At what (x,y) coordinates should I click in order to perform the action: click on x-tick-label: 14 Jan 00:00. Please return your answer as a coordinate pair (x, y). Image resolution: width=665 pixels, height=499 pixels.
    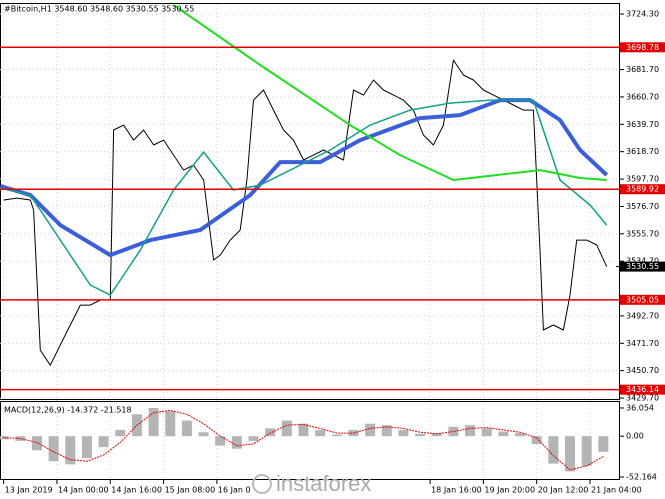
    Looking at the image, I should click on (83, 490).